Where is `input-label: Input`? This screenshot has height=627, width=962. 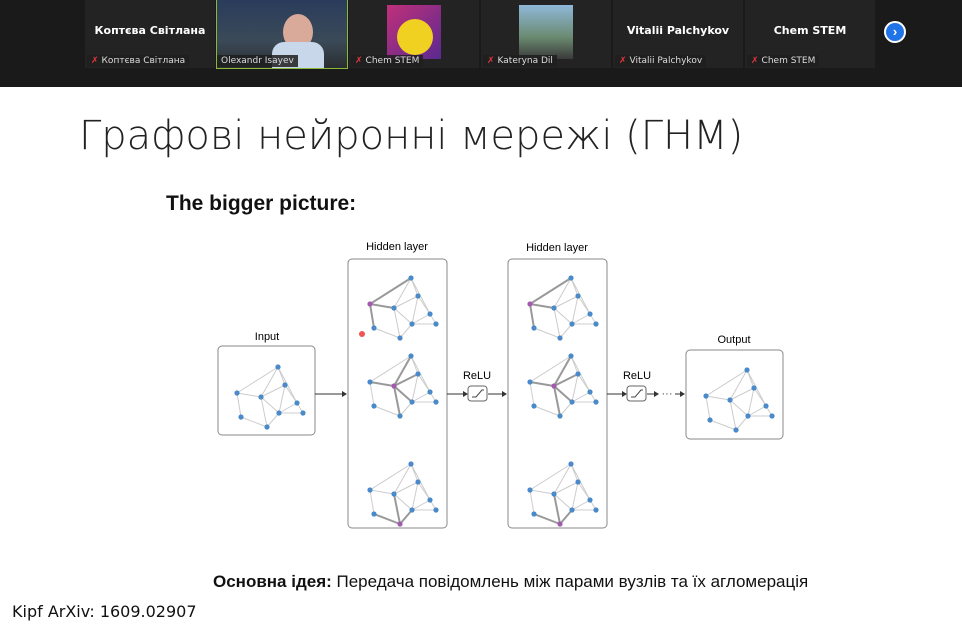 input-label: Input is located at coordinates (267, 337).